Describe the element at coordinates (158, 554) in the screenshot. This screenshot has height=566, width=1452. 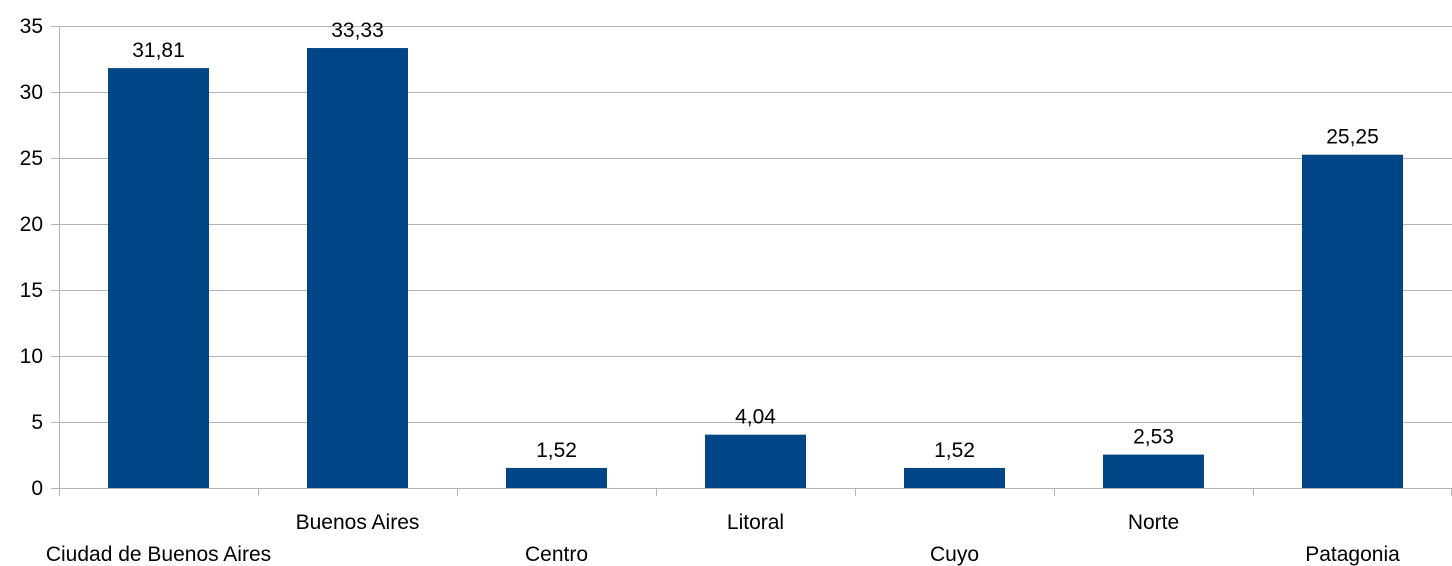
I see `category-label: Ciudad de Buenos Aires` at that location.